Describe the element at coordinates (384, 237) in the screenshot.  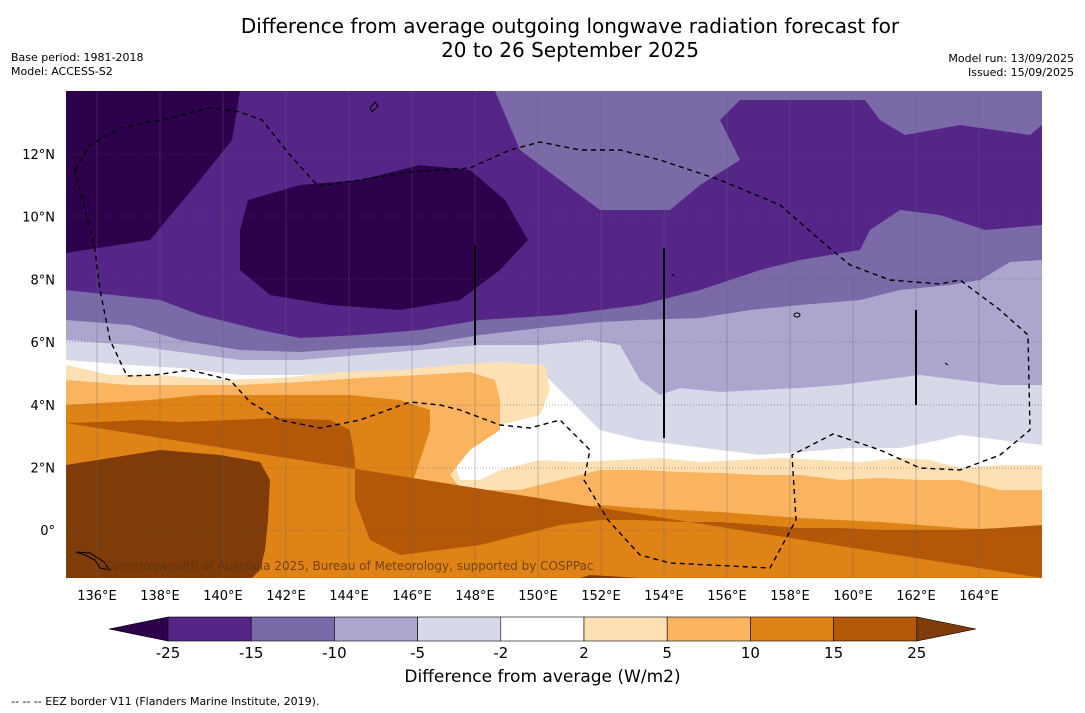
I see `band-below-minus-25-core` at that location.